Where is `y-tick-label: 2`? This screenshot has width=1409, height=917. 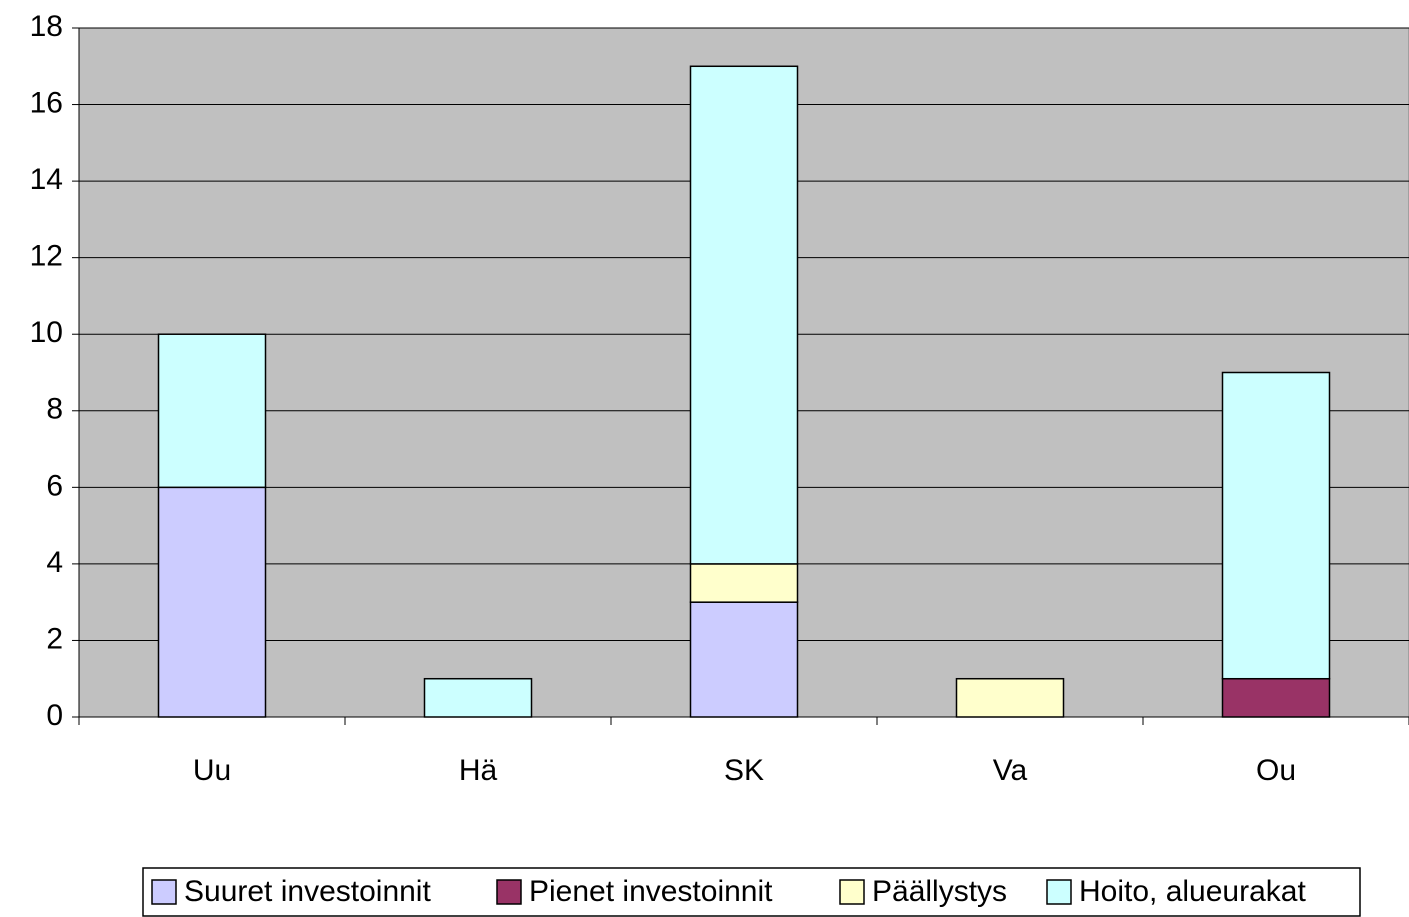 y-tick-label: 2 is located at coordinates (54, 638).